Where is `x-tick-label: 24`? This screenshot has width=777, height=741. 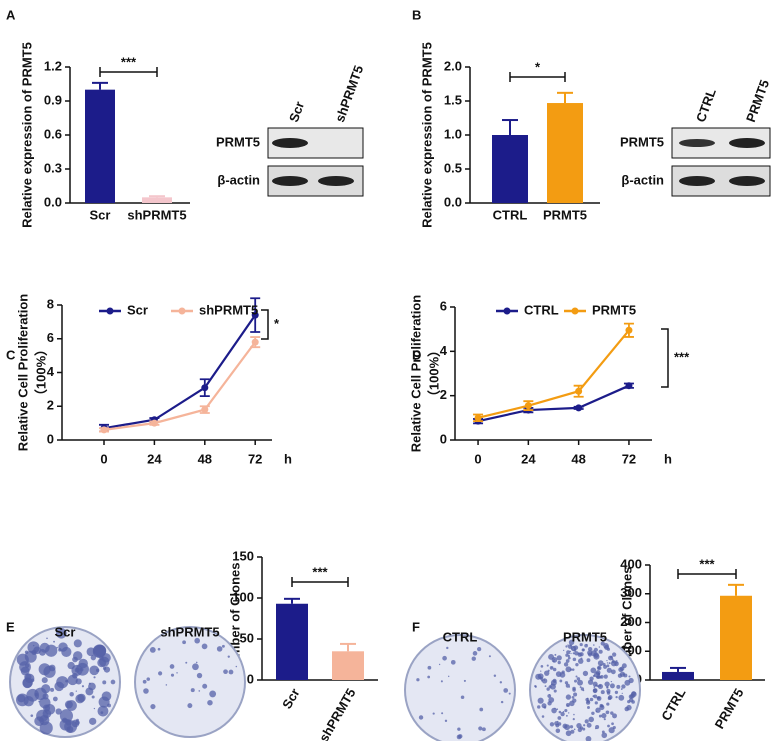
x-tick-label: 24 is located at coordinates (528, 458).